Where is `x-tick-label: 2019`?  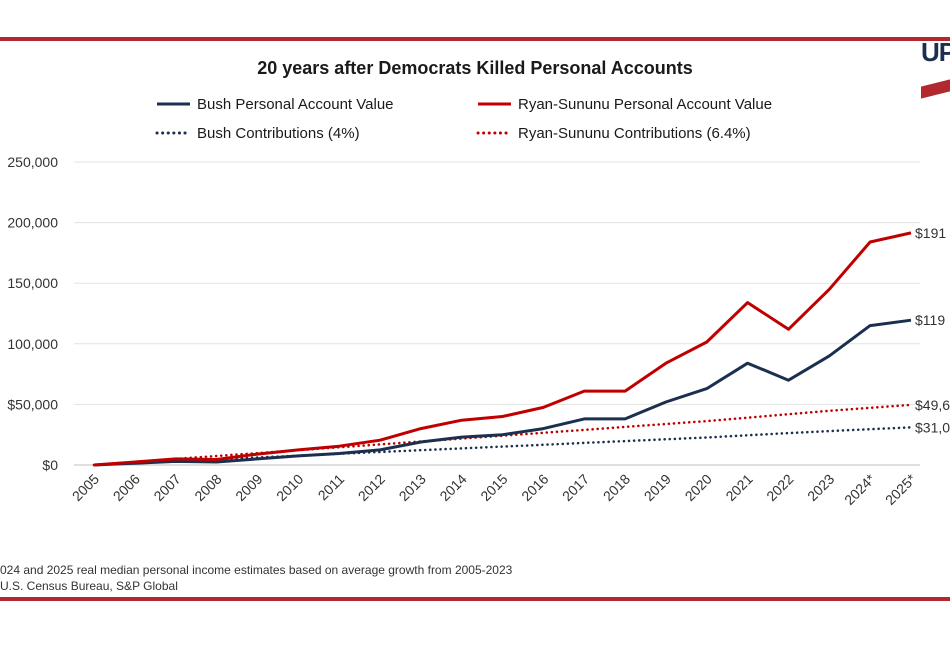 x-tick-label: 2019 is located at coordinates (657, 487).